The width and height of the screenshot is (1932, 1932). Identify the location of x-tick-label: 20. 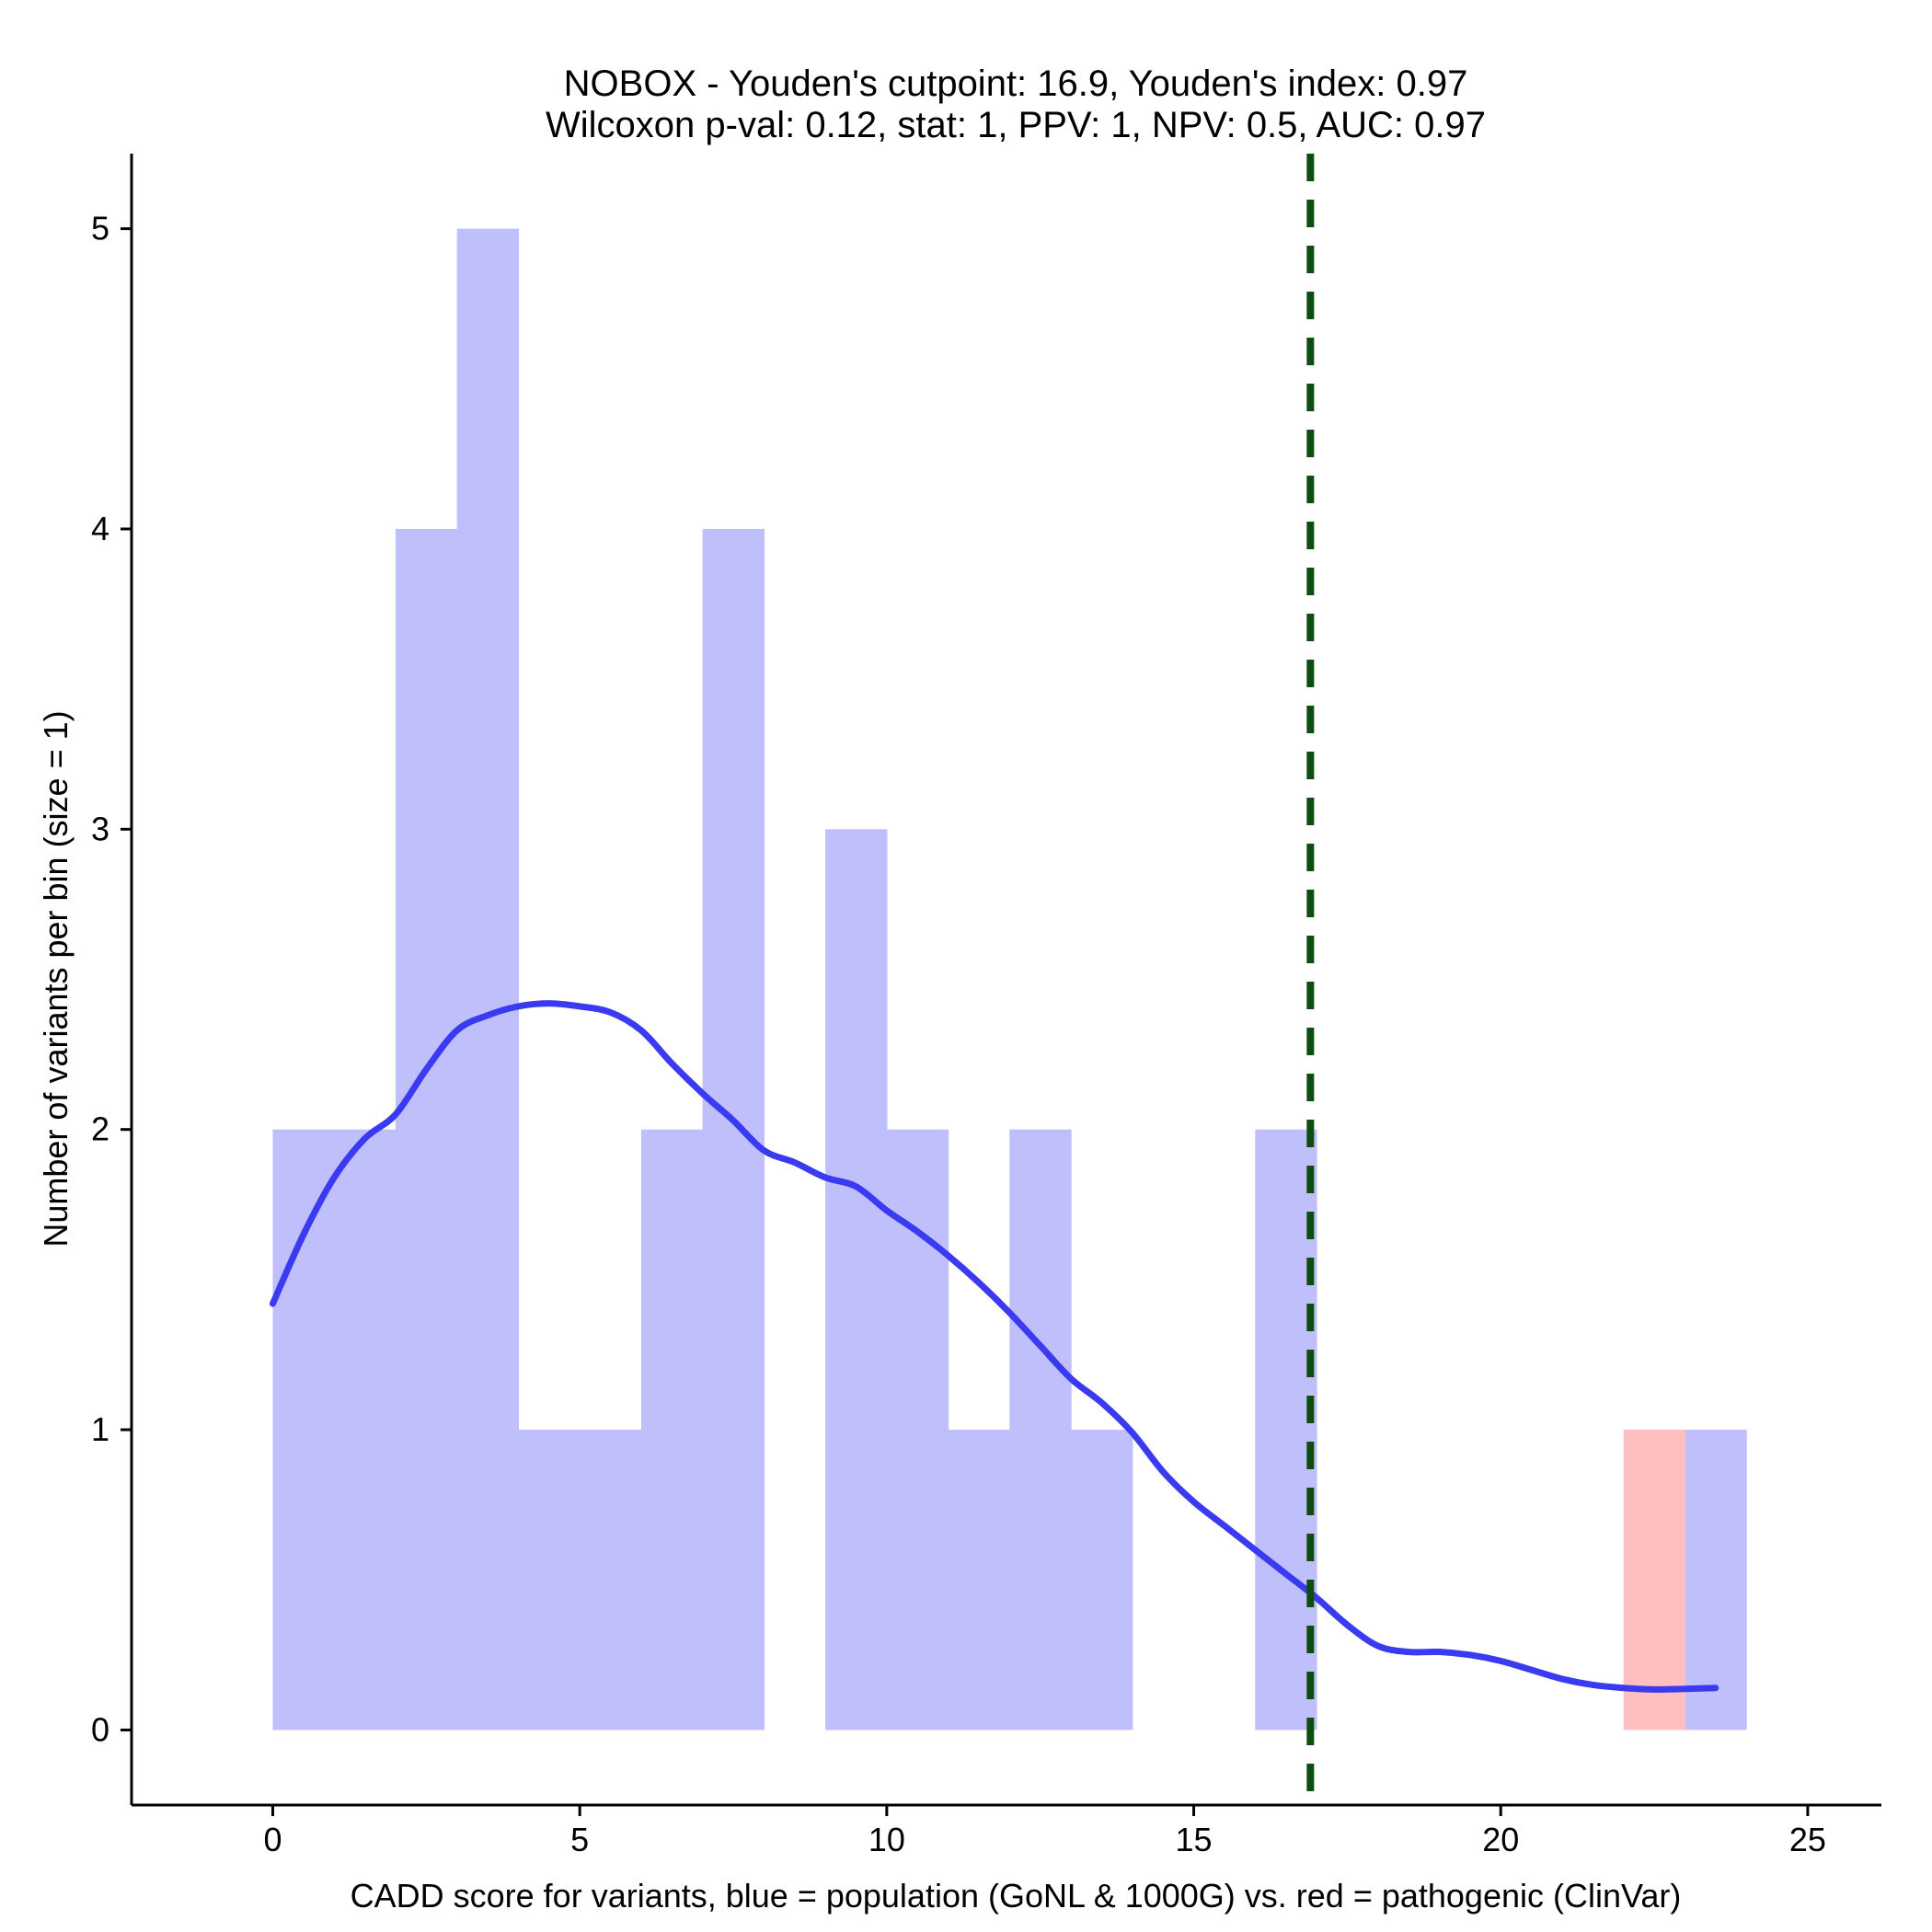
(1500, 1839).